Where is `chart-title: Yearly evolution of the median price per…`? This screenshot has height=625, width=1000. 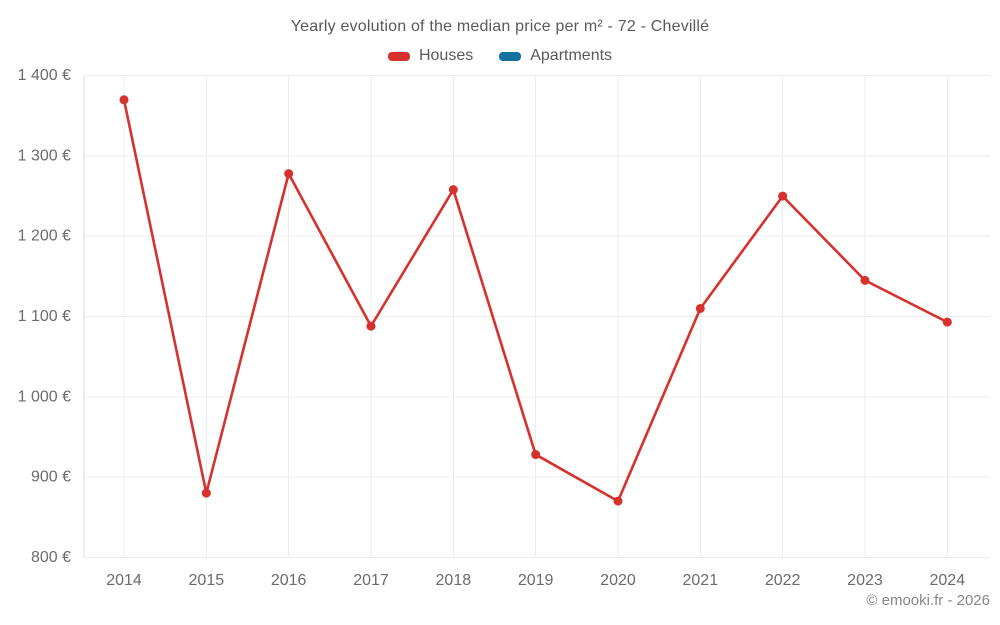 chart-title: Yearly evolution of the median price per… is located at coordinates (500, 26).